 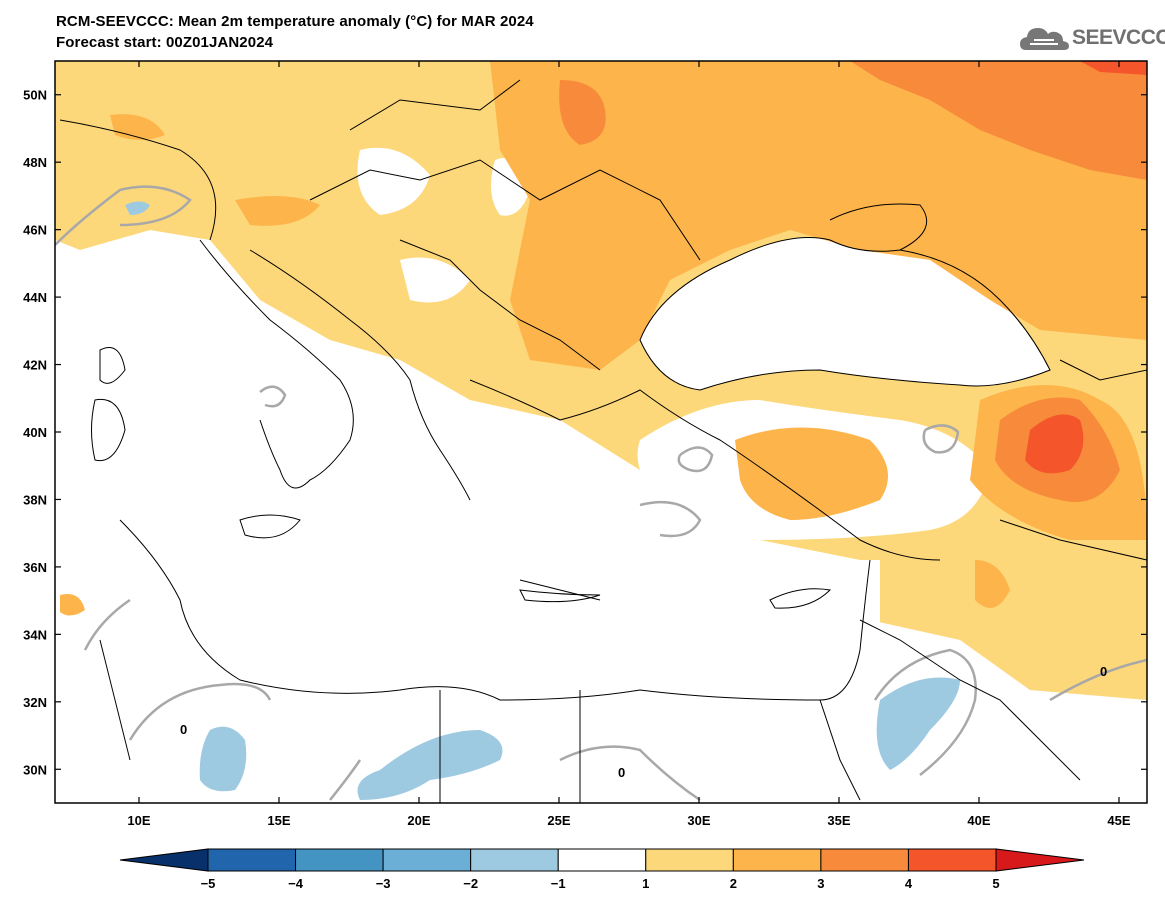 What do you see at coordinates (978, 820) in the screenshot?
I see `lon-tick-label: 40E` at bounding box center [978, 820].